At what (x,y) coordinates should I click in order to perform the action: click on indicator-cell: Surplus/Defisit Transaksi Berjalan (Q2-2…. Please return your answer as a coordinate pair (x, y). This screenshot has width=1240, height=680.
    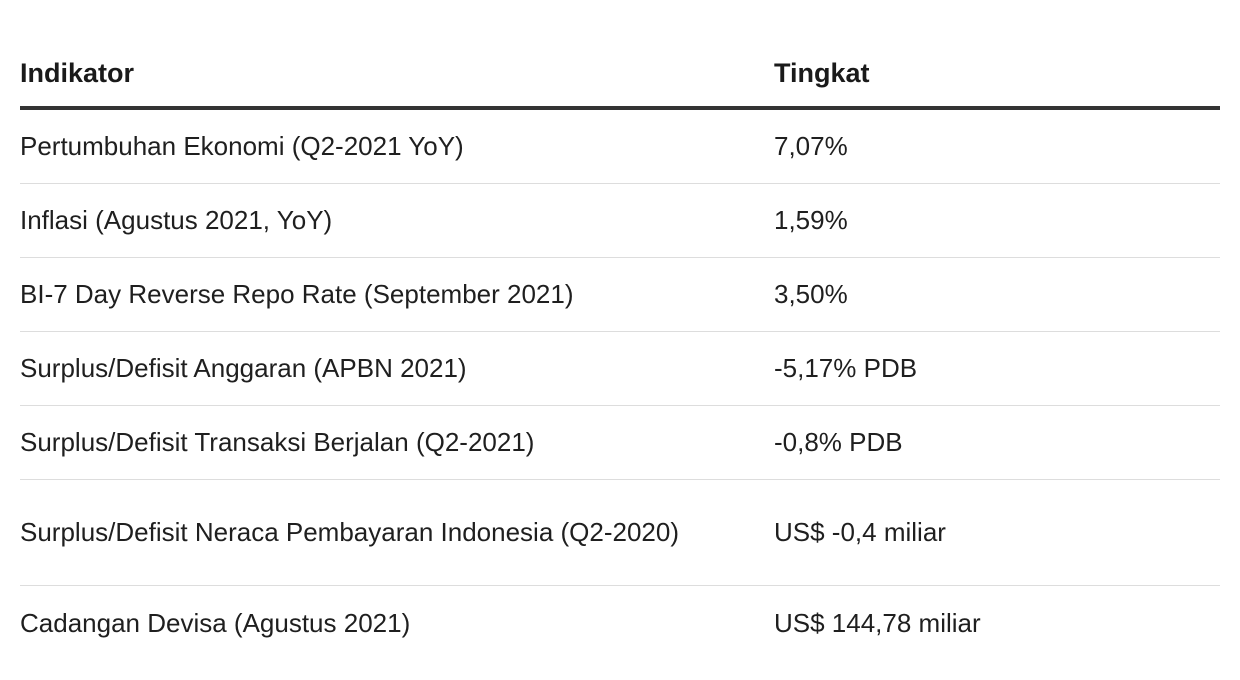
    Looking at the image, I should click on (397, 442).